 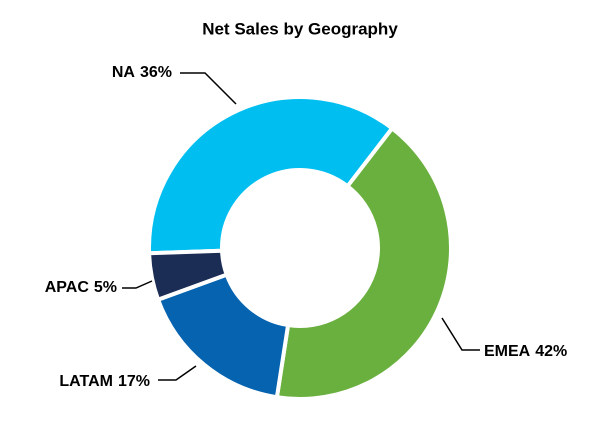 I want to click on slice-value: 5%, so click(x=105, y=287).